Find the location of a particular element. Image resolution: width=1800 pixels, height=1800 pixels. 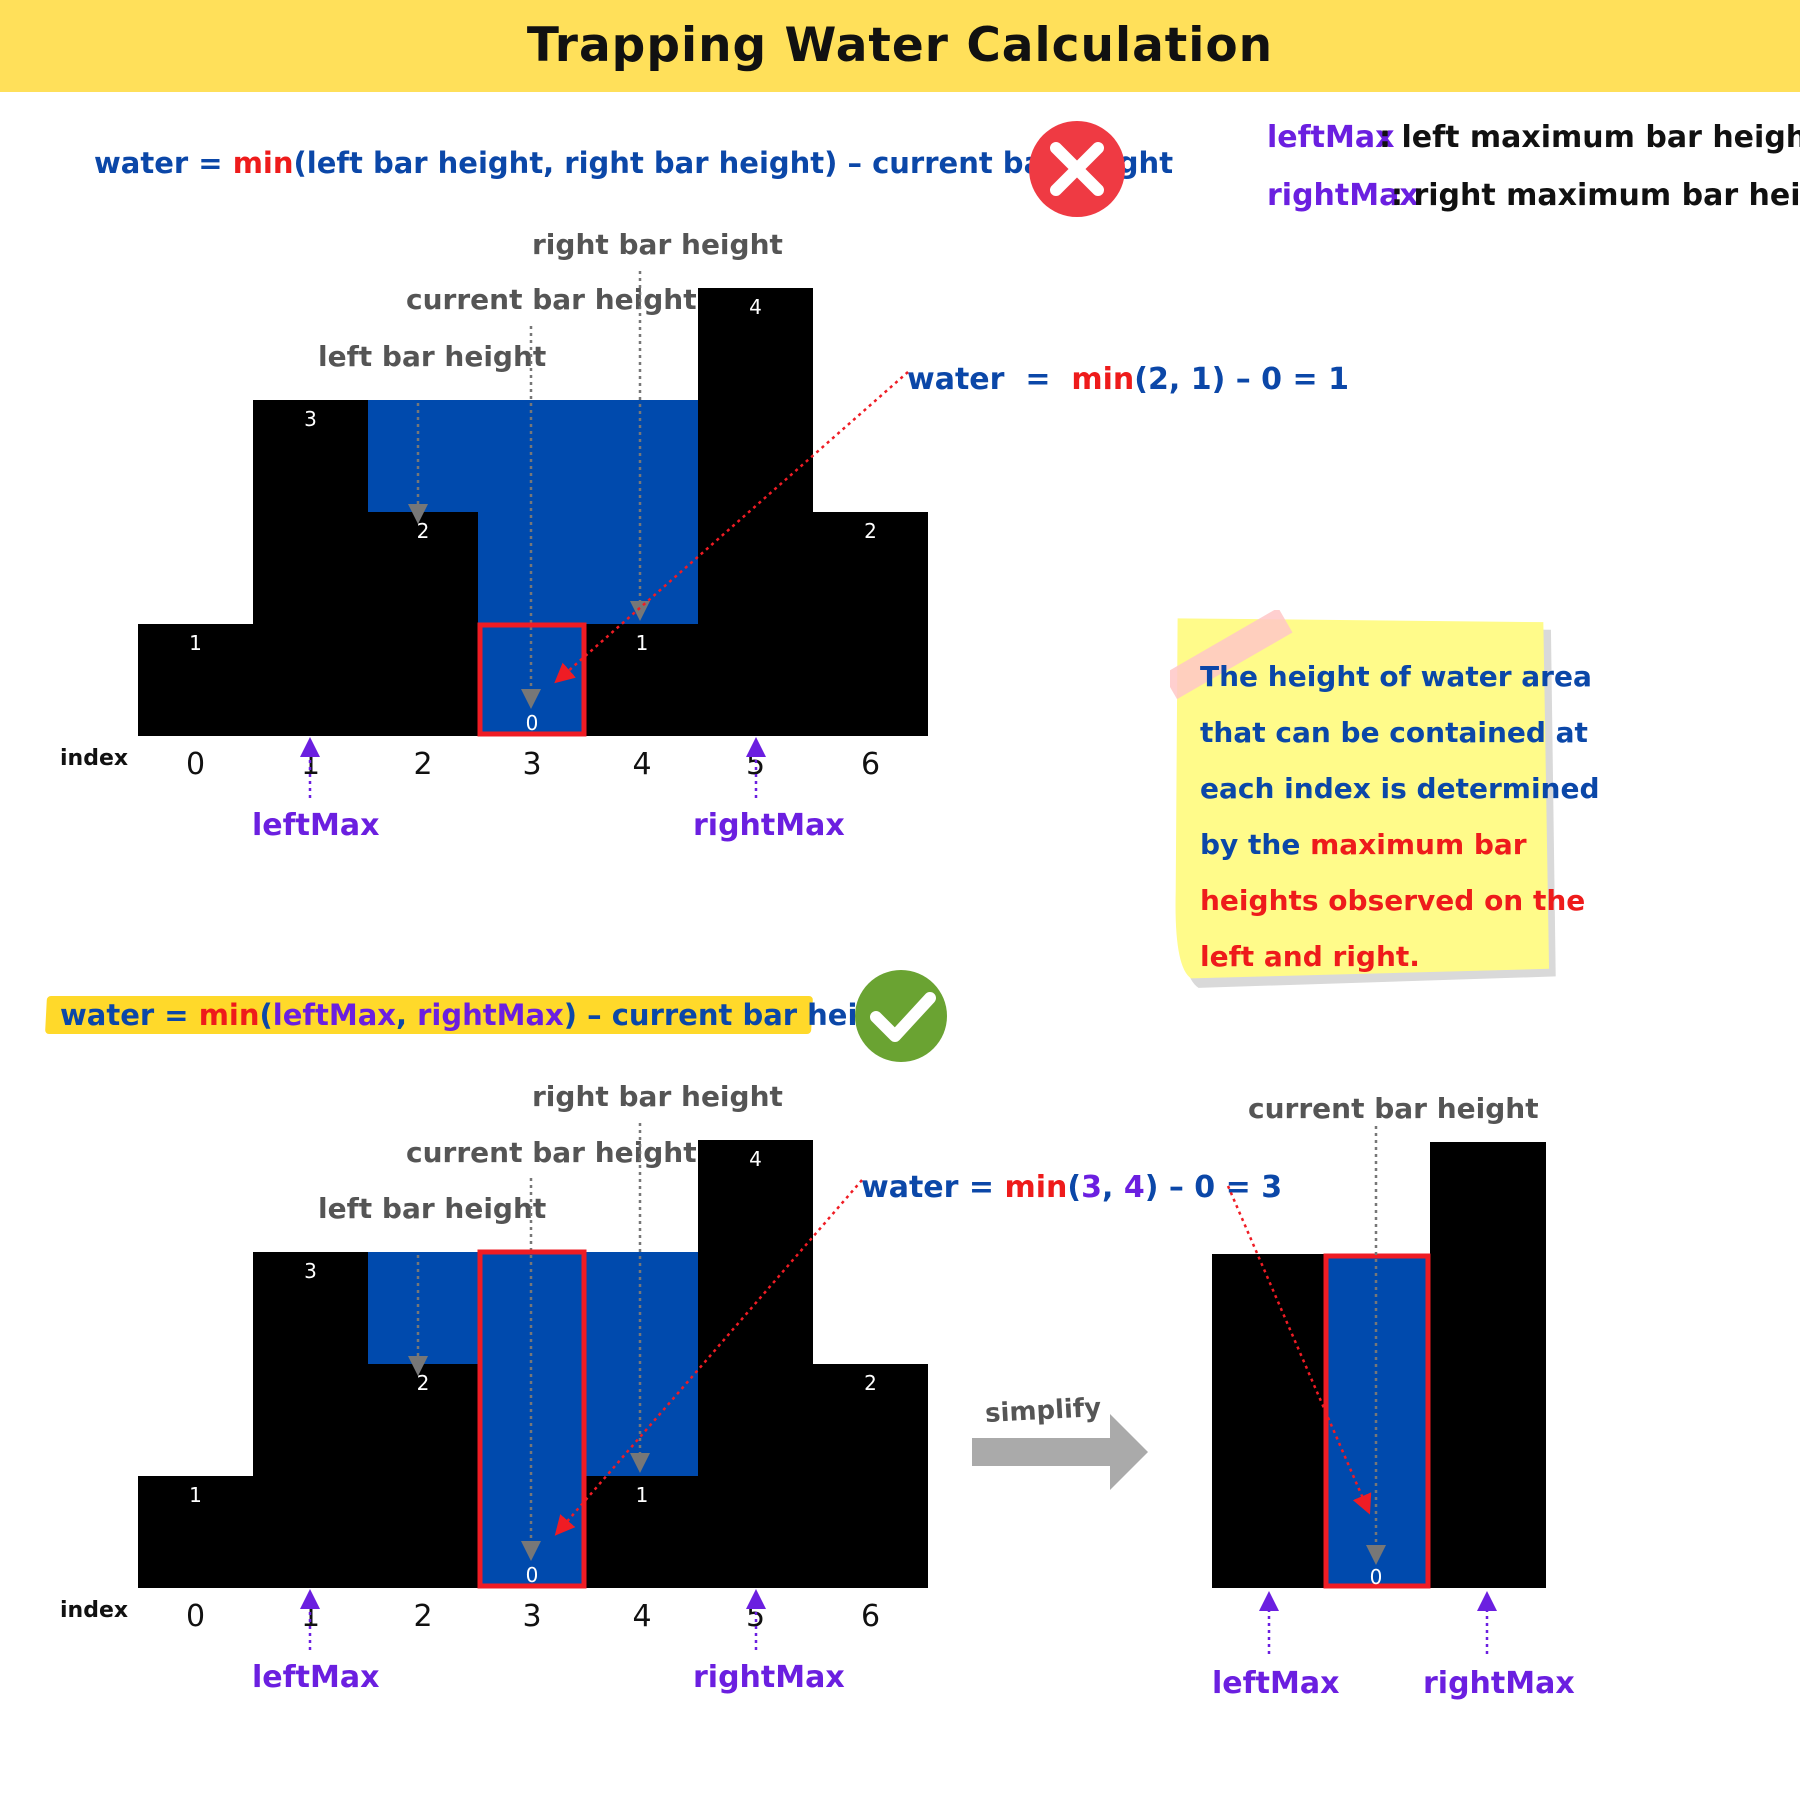

right-formula-fn: min is located at coordinates (229, 1015).